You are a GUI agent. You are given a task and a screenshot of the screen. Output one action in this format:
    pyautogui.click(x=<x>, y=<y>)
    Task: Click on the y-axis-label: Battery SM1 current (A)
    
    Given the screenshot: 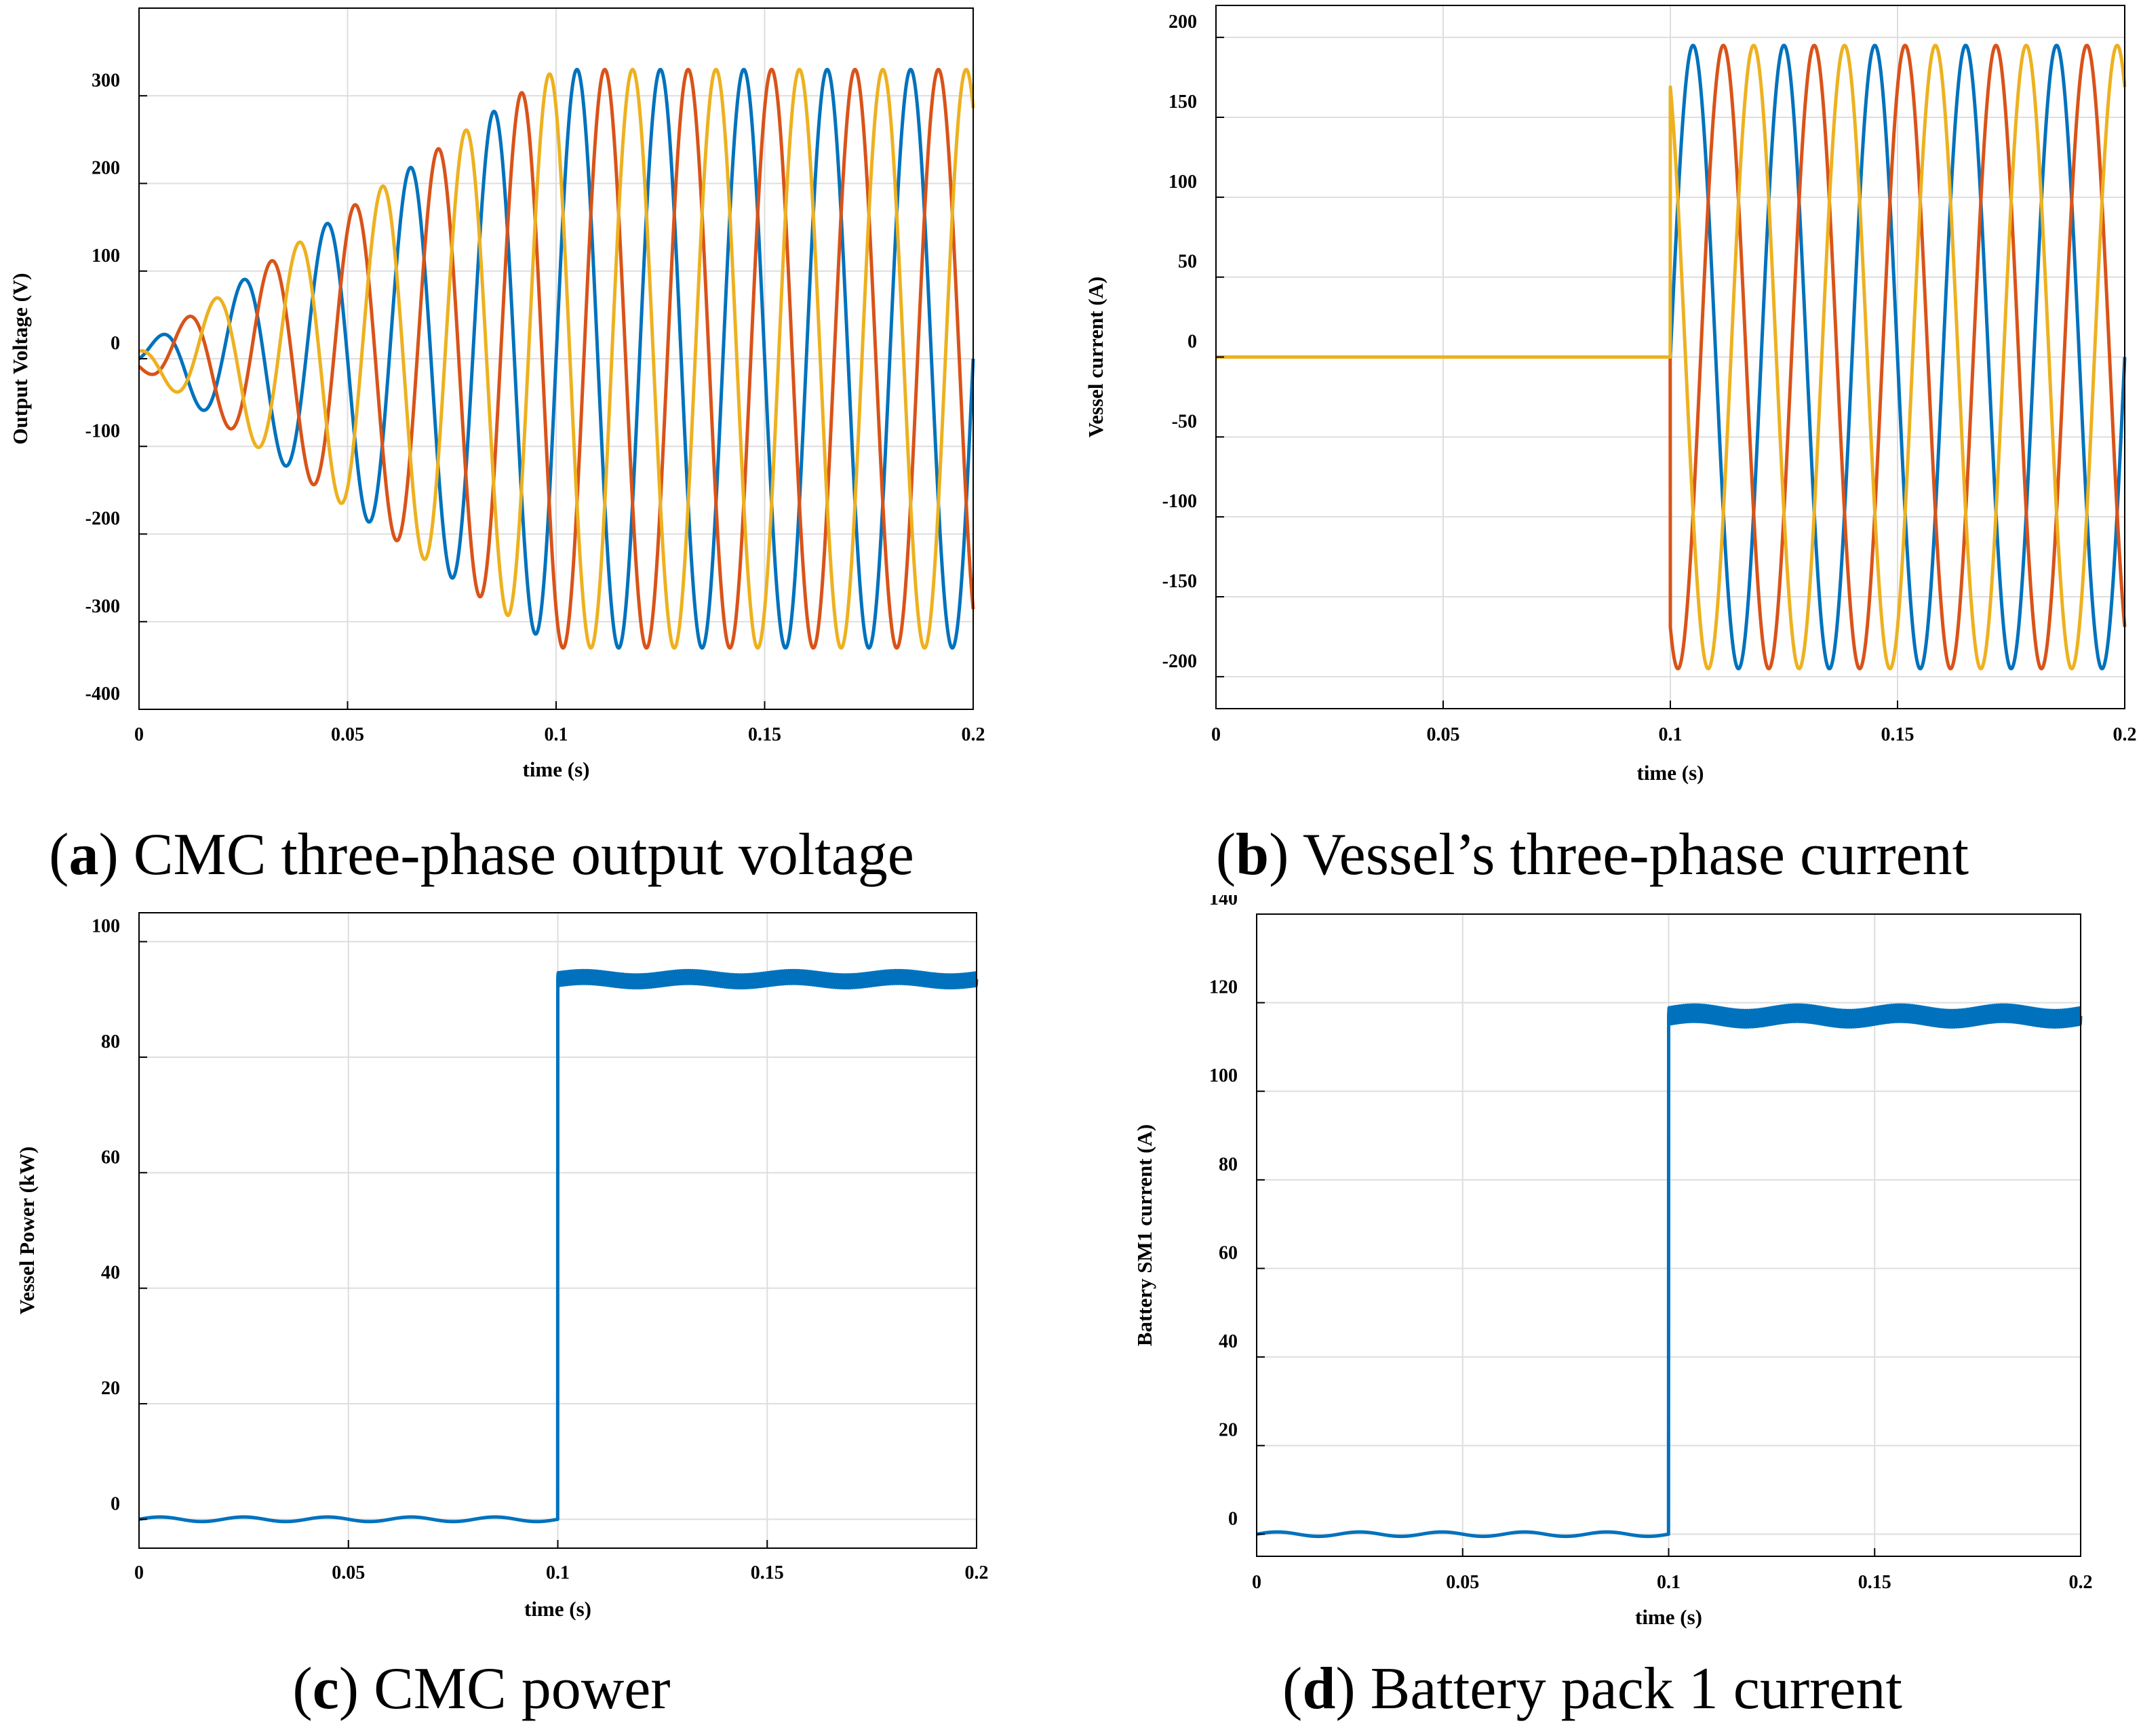 What is the action you would take?
    pyautogui.click(x=1144, y=1235)
    